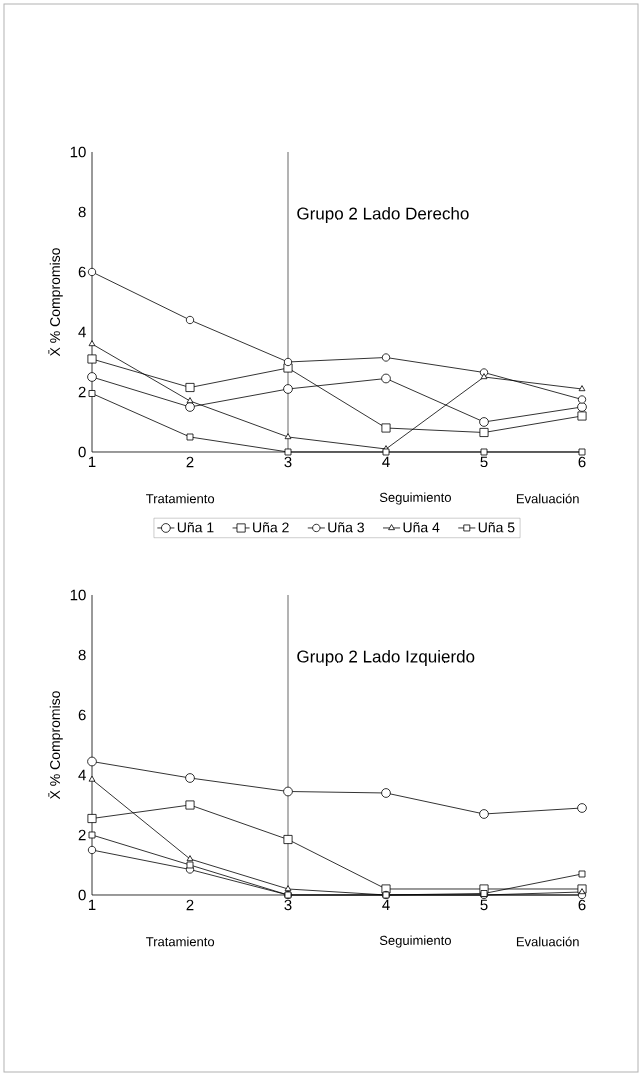  Describe the element at coordinates (386, 658) in the screenshot. I see `text: Grupo 2 Lado Izquierdo` at that location.